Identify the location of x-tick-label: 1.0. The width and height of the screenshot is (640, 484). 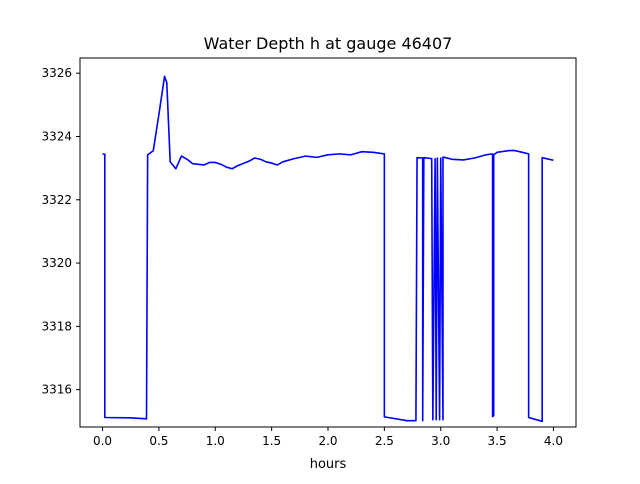
(215, 441).